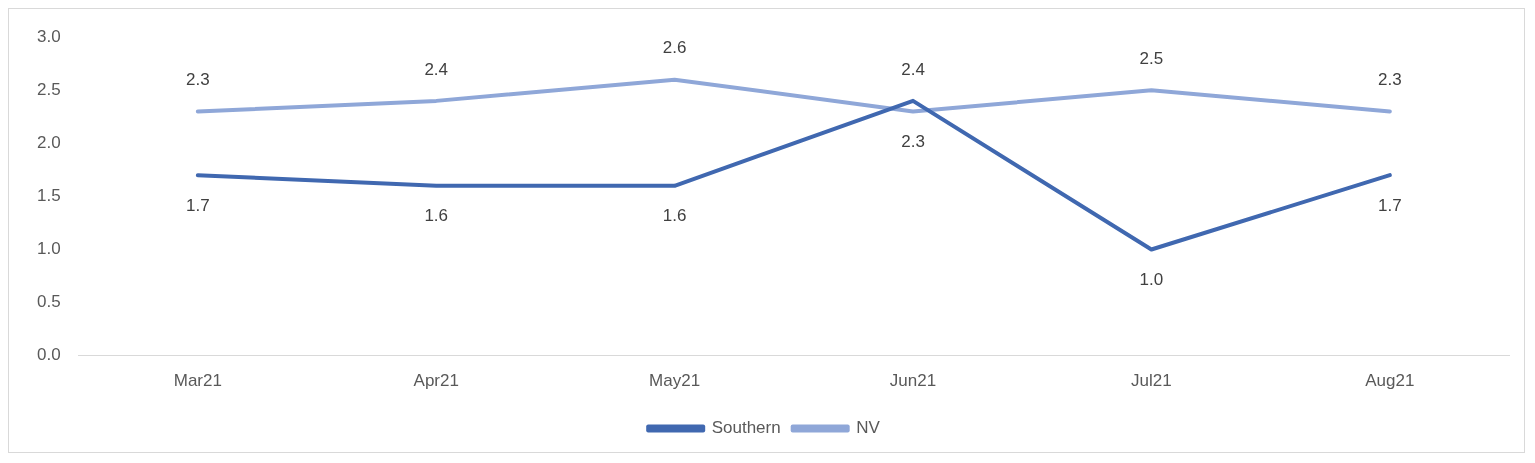  Describe the element at coordinates (746, 428) in the screenshot. I see `legend-label: Southern` at that location.